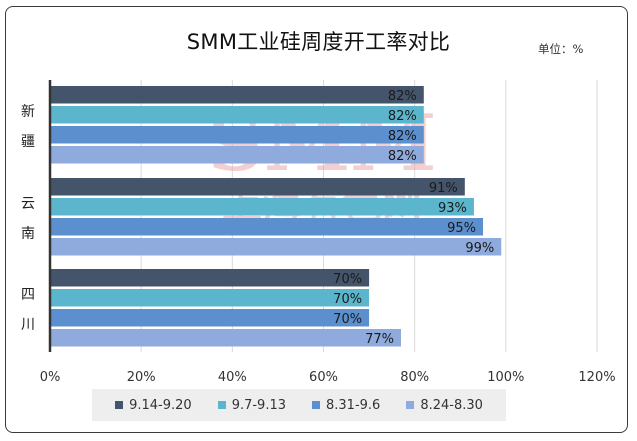 The width and height of the screenshot is (637, 441). I want to click on legend-item: 8.31-9.6, so click(346, 405).